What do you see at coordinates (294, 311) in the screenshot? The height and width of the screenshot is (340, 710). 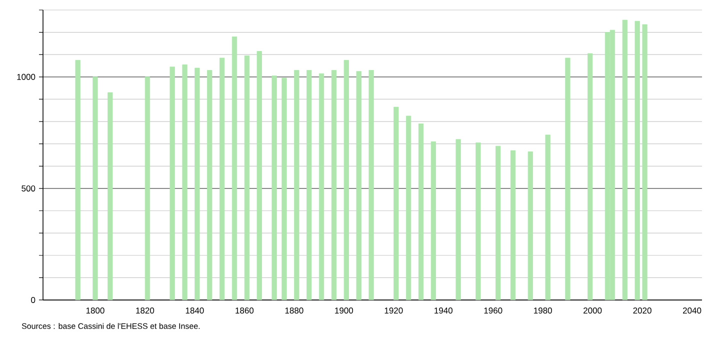 I see `x-tick-label: 1880` at bounding box center [294, 311].